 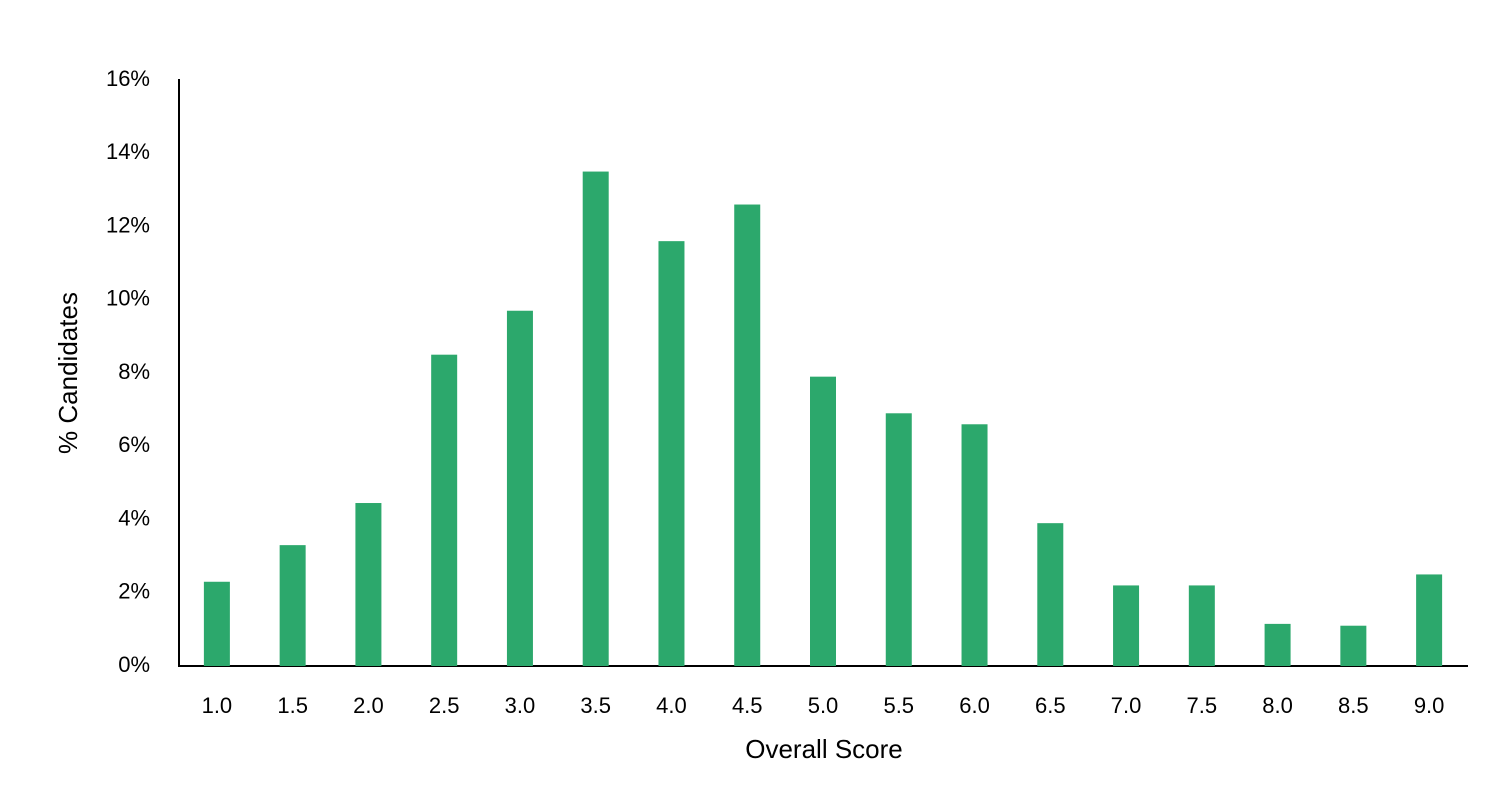 I want to click on y-tick-label: 14%, so click(x=128, y=151).